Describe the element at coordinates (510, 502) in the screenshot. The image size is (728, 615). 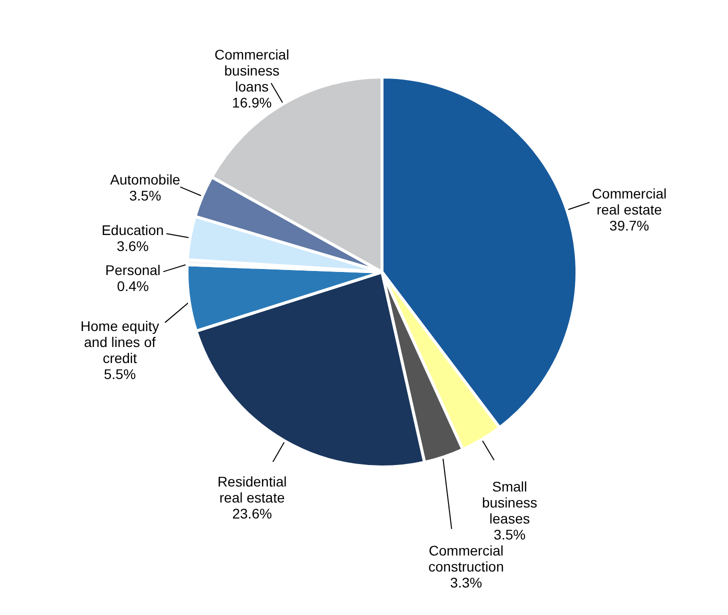
I see `slice-label: Small business leases` at that location.